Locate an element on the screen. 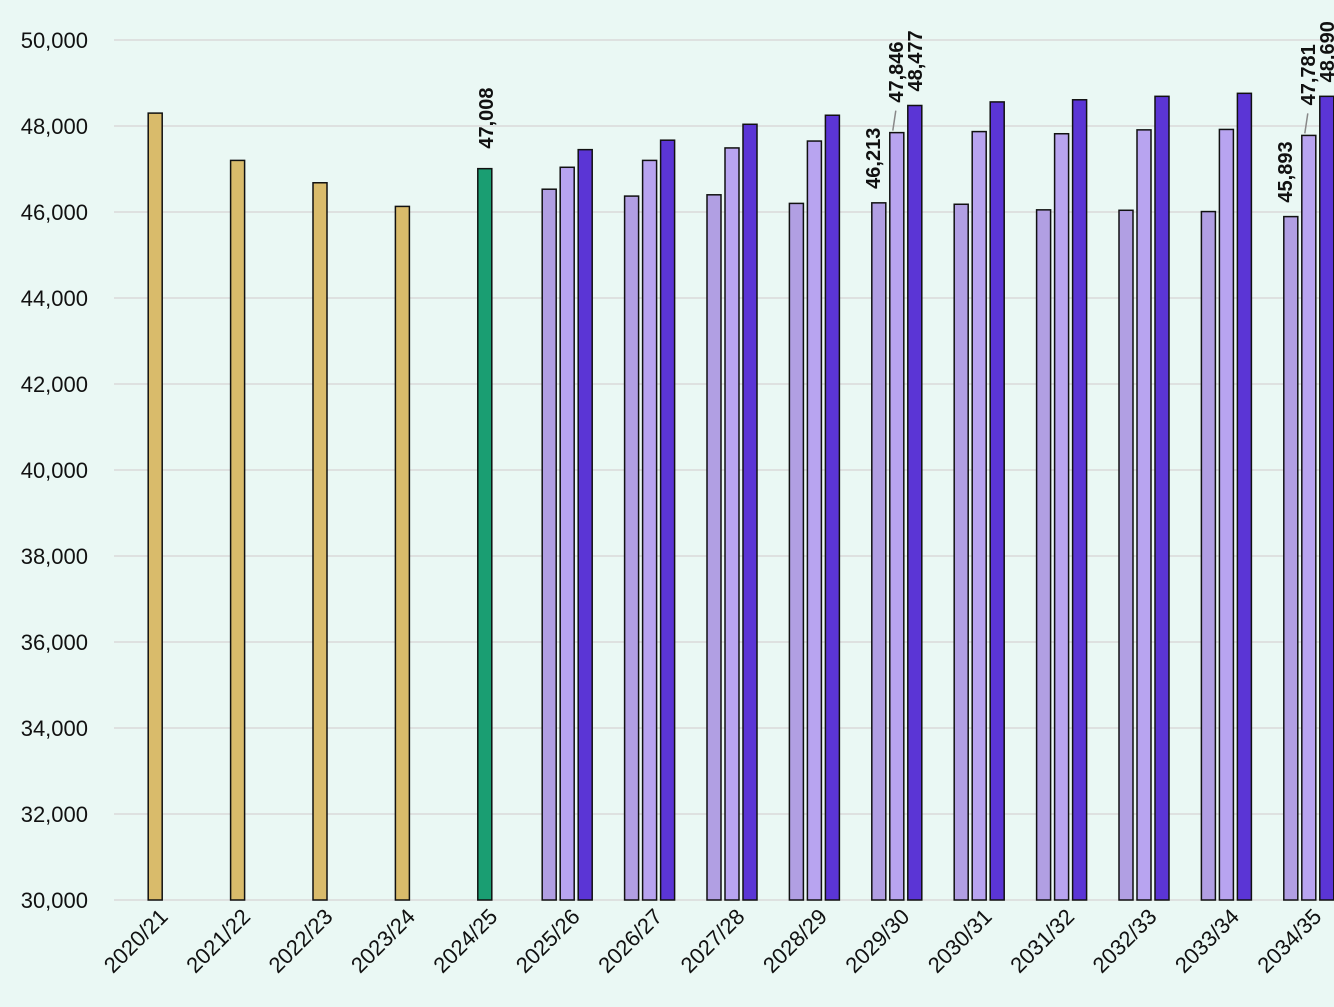 This screenshot has height=1007, width=1334. y-tick-label: 38,000 is located at coordinates (54, 556).